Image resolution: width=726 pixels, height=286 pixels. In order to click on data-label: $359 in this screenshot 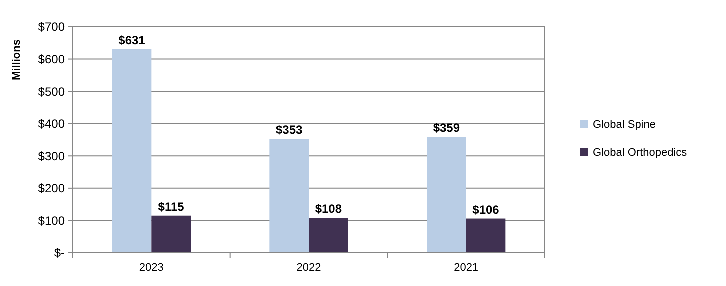, I will do `click(446, 128)`.